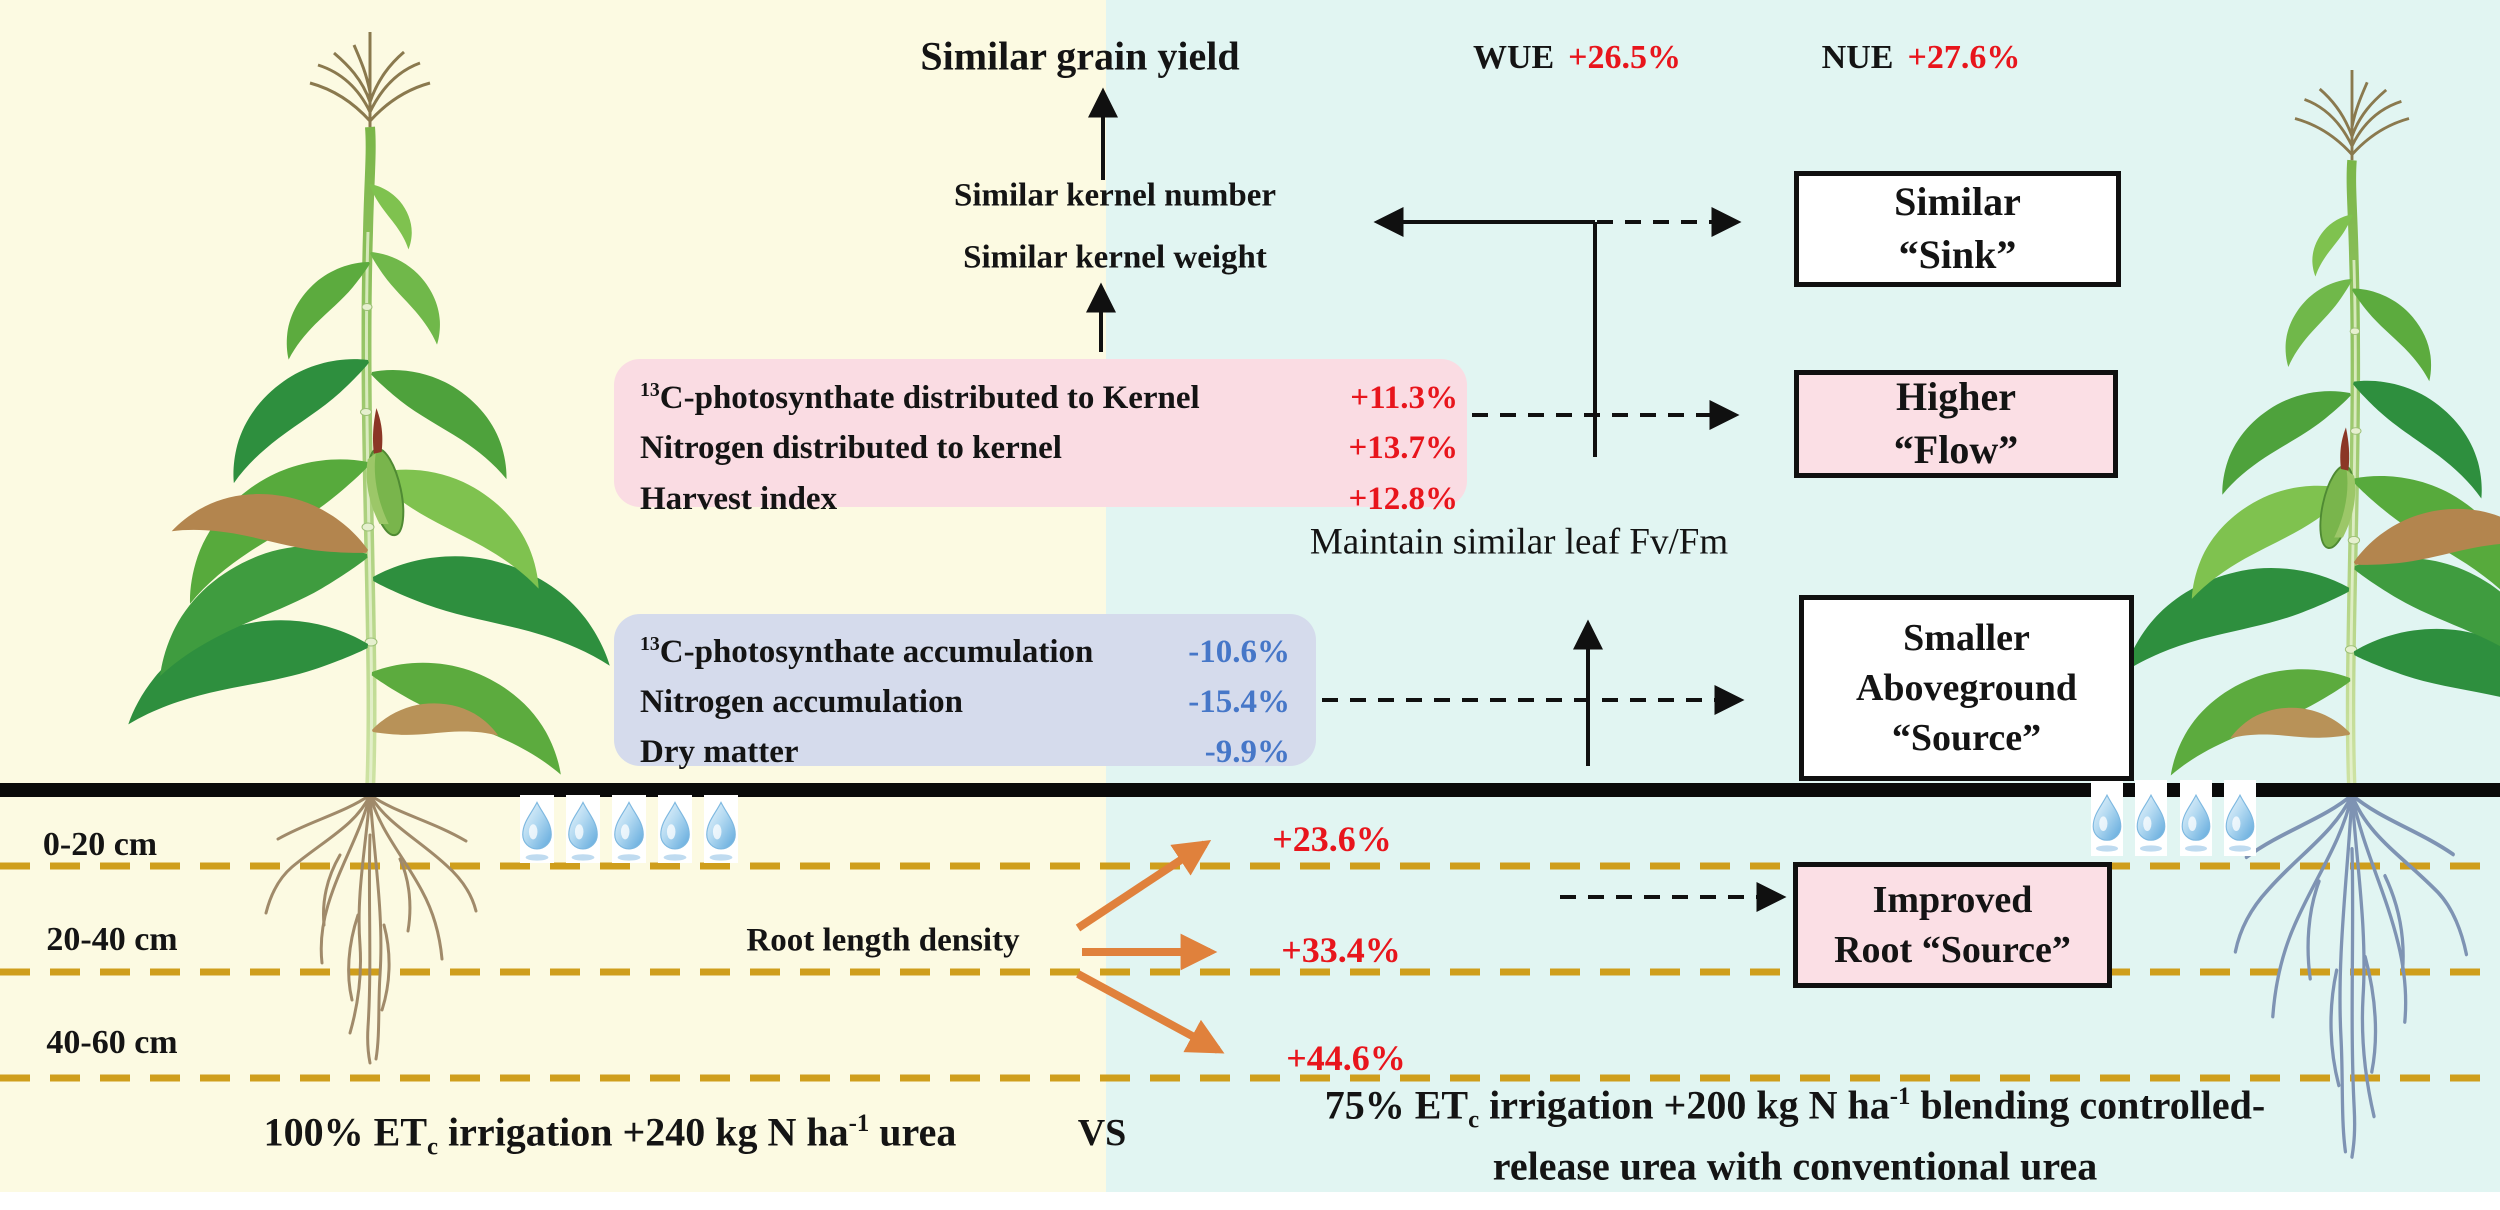 Image resolution: width=2500 pixels, height=1210 pixels. I want to click on accumulation-panel, so click(965, 690).